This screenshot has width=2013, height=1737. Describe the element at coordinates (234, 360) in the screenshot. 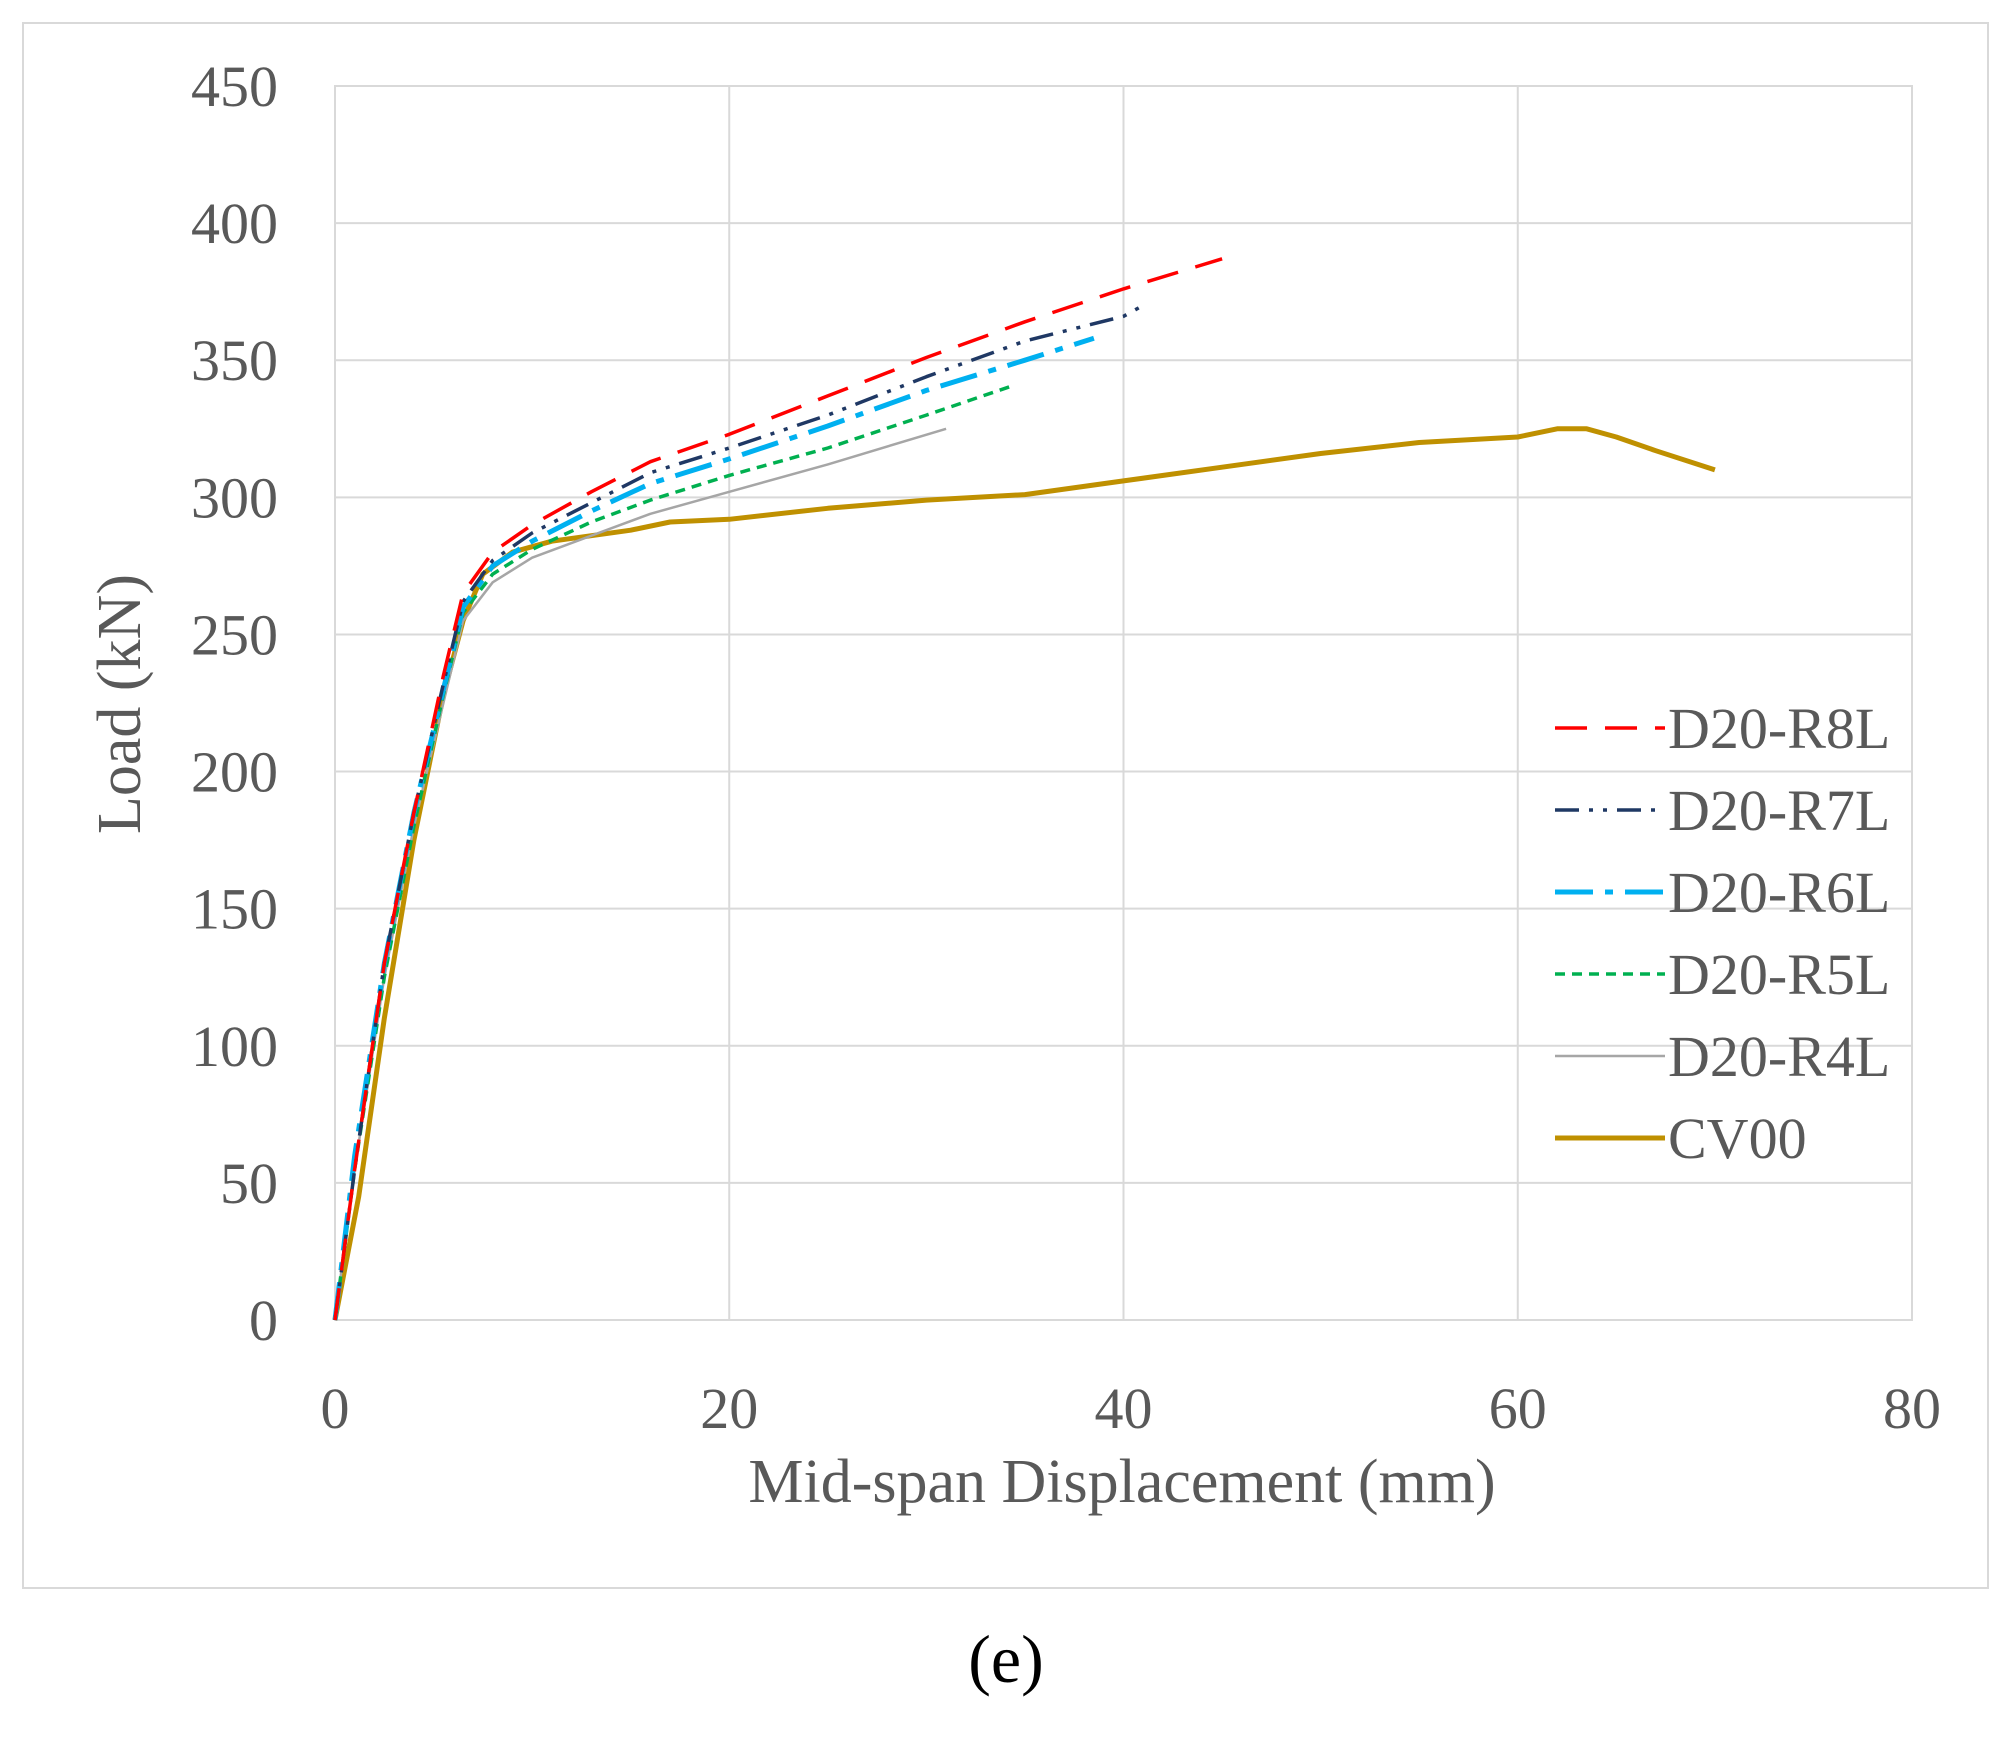

I see `y-tick-label: 350` at that location.